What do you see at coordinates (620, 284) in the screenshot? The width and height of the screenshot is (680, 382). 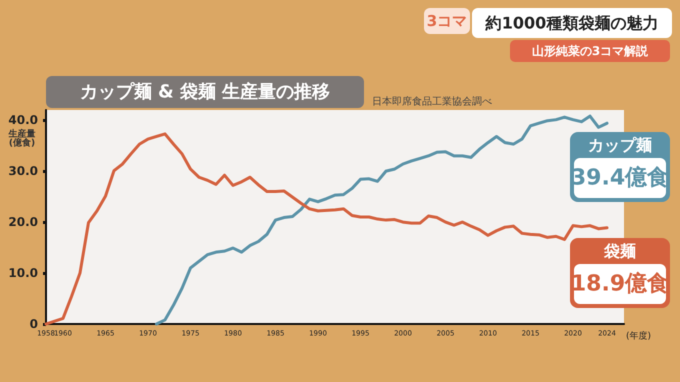 I see `annotation: 18.9億食` at bounding box center [620, 284].